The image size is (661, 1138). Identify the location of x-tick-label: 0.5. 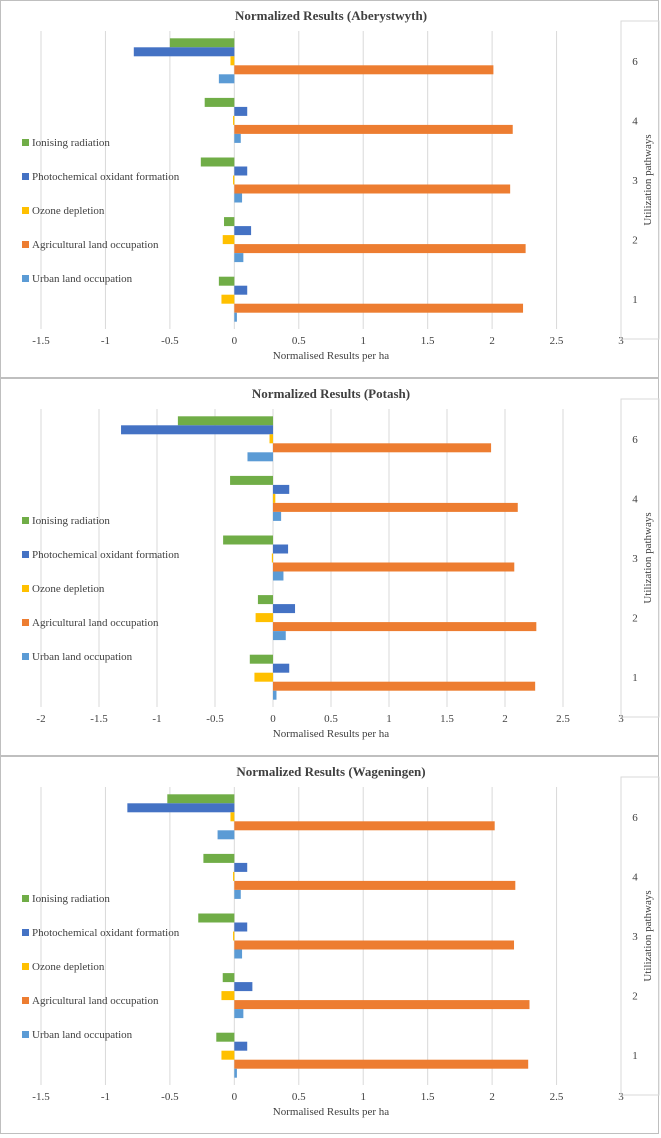
(299, 1097).